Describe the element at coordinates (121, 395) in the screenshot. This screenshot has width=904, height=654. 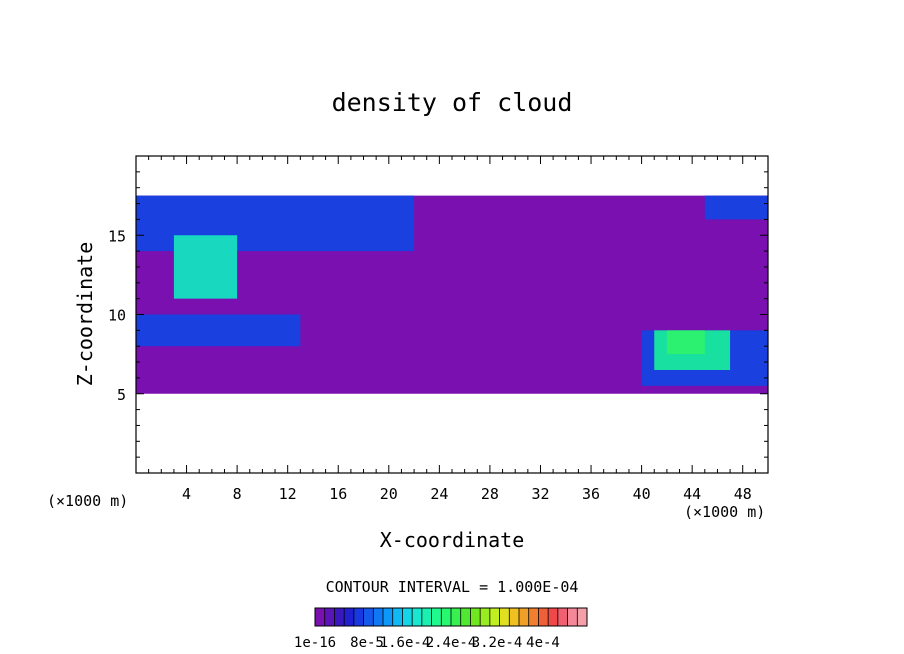
I see `y-tick-label: 5` at that location.